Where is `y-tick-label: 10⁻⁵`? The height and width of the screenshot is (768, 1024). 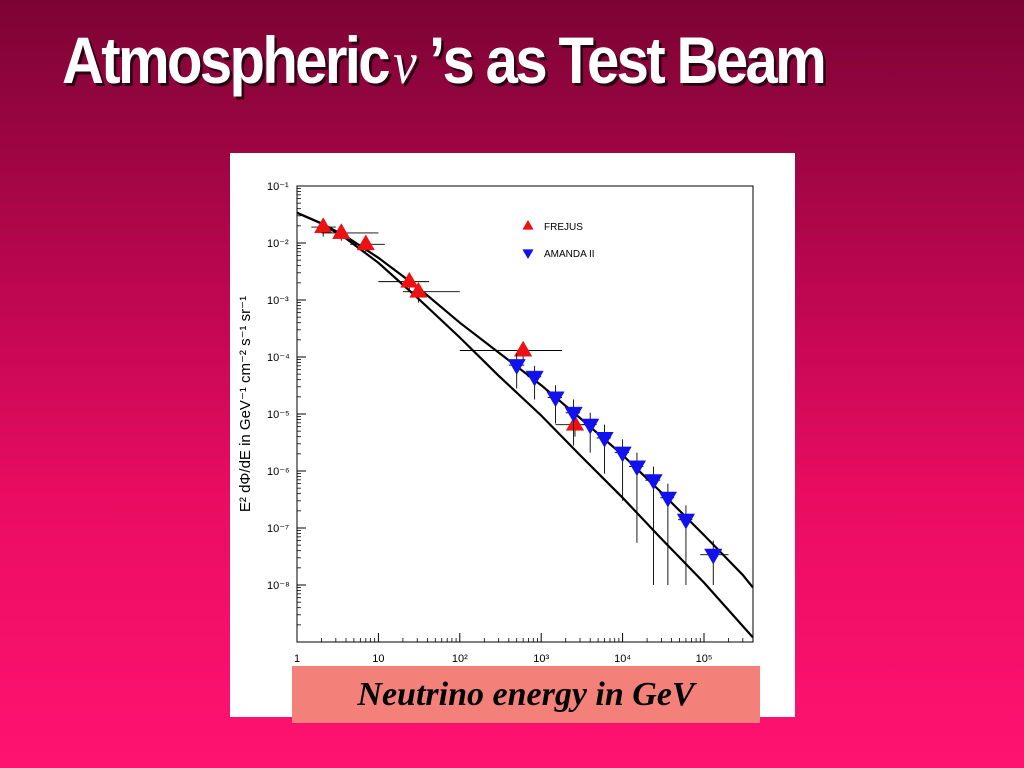 y-tick-label: 10⁻⁵ is located at coordinates (278, 415).